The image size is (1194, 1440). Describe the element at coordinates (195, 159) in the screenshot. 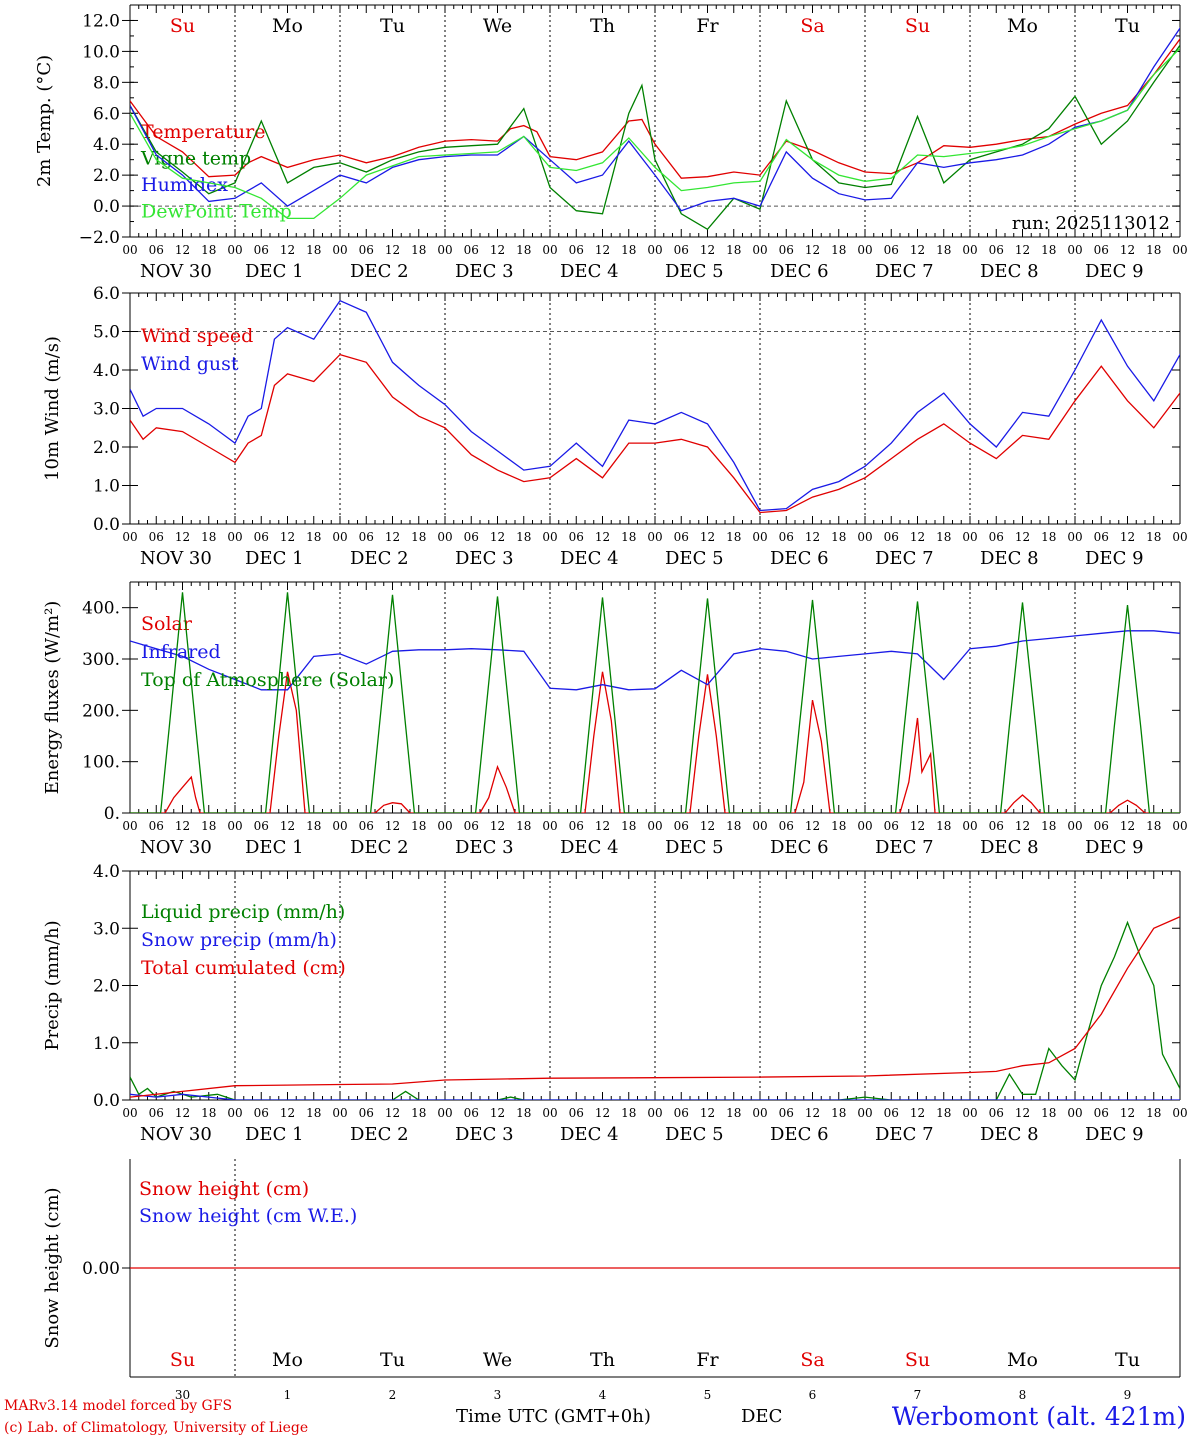

I see `legend-entry: Vigne temp` at that location.